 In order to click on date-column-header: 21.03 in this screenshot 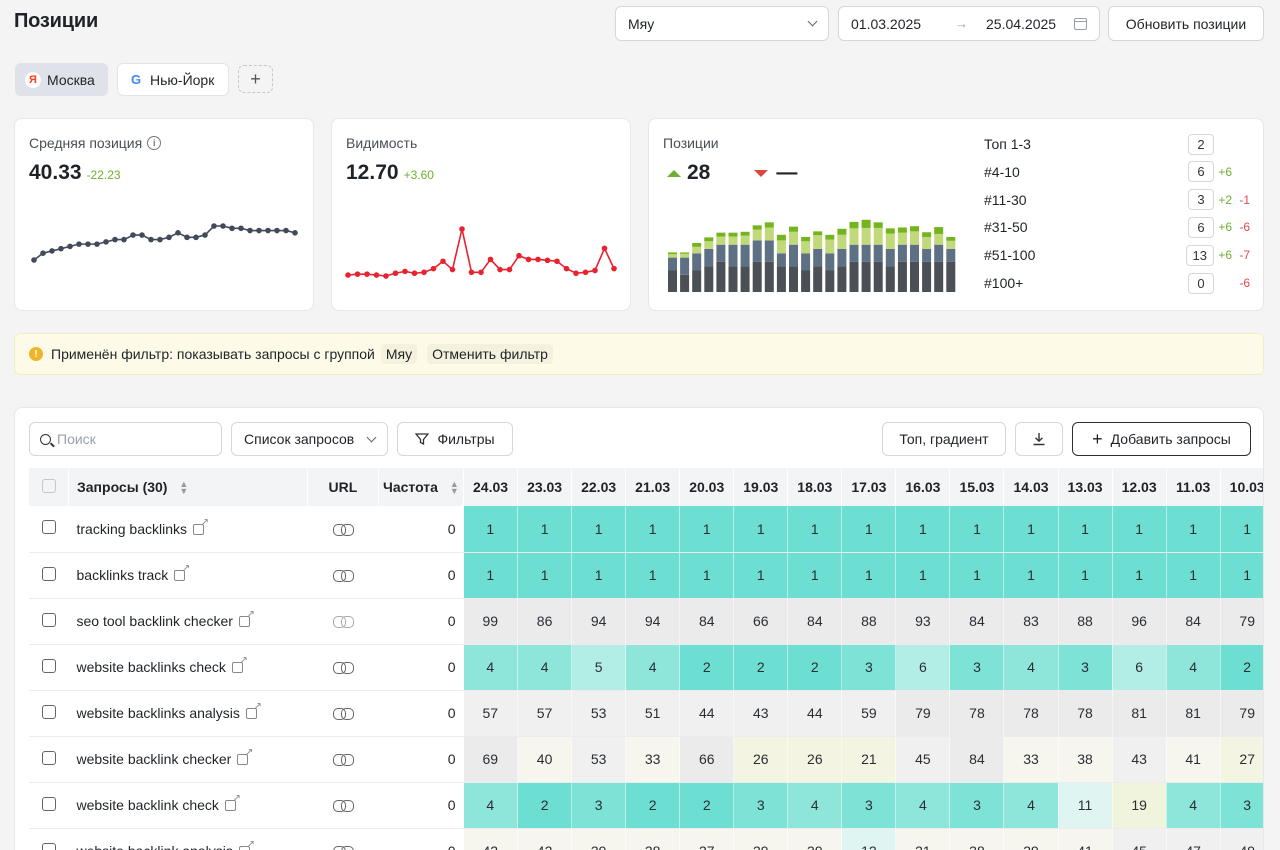, I will do `click(653, 487)`.